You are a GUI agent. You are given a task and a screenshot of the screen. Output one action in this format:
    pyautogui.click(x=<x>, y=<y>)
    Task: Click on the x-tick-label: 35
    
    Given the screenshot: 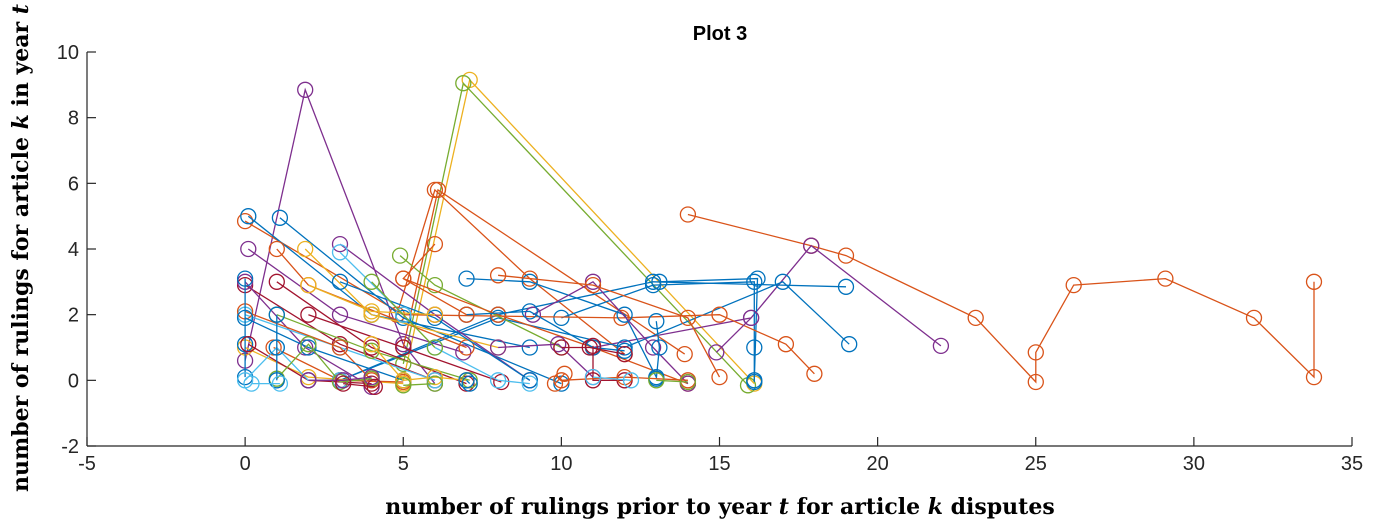 What is the action you would take?
    pyautogui.click(x=1352, y=464)
    